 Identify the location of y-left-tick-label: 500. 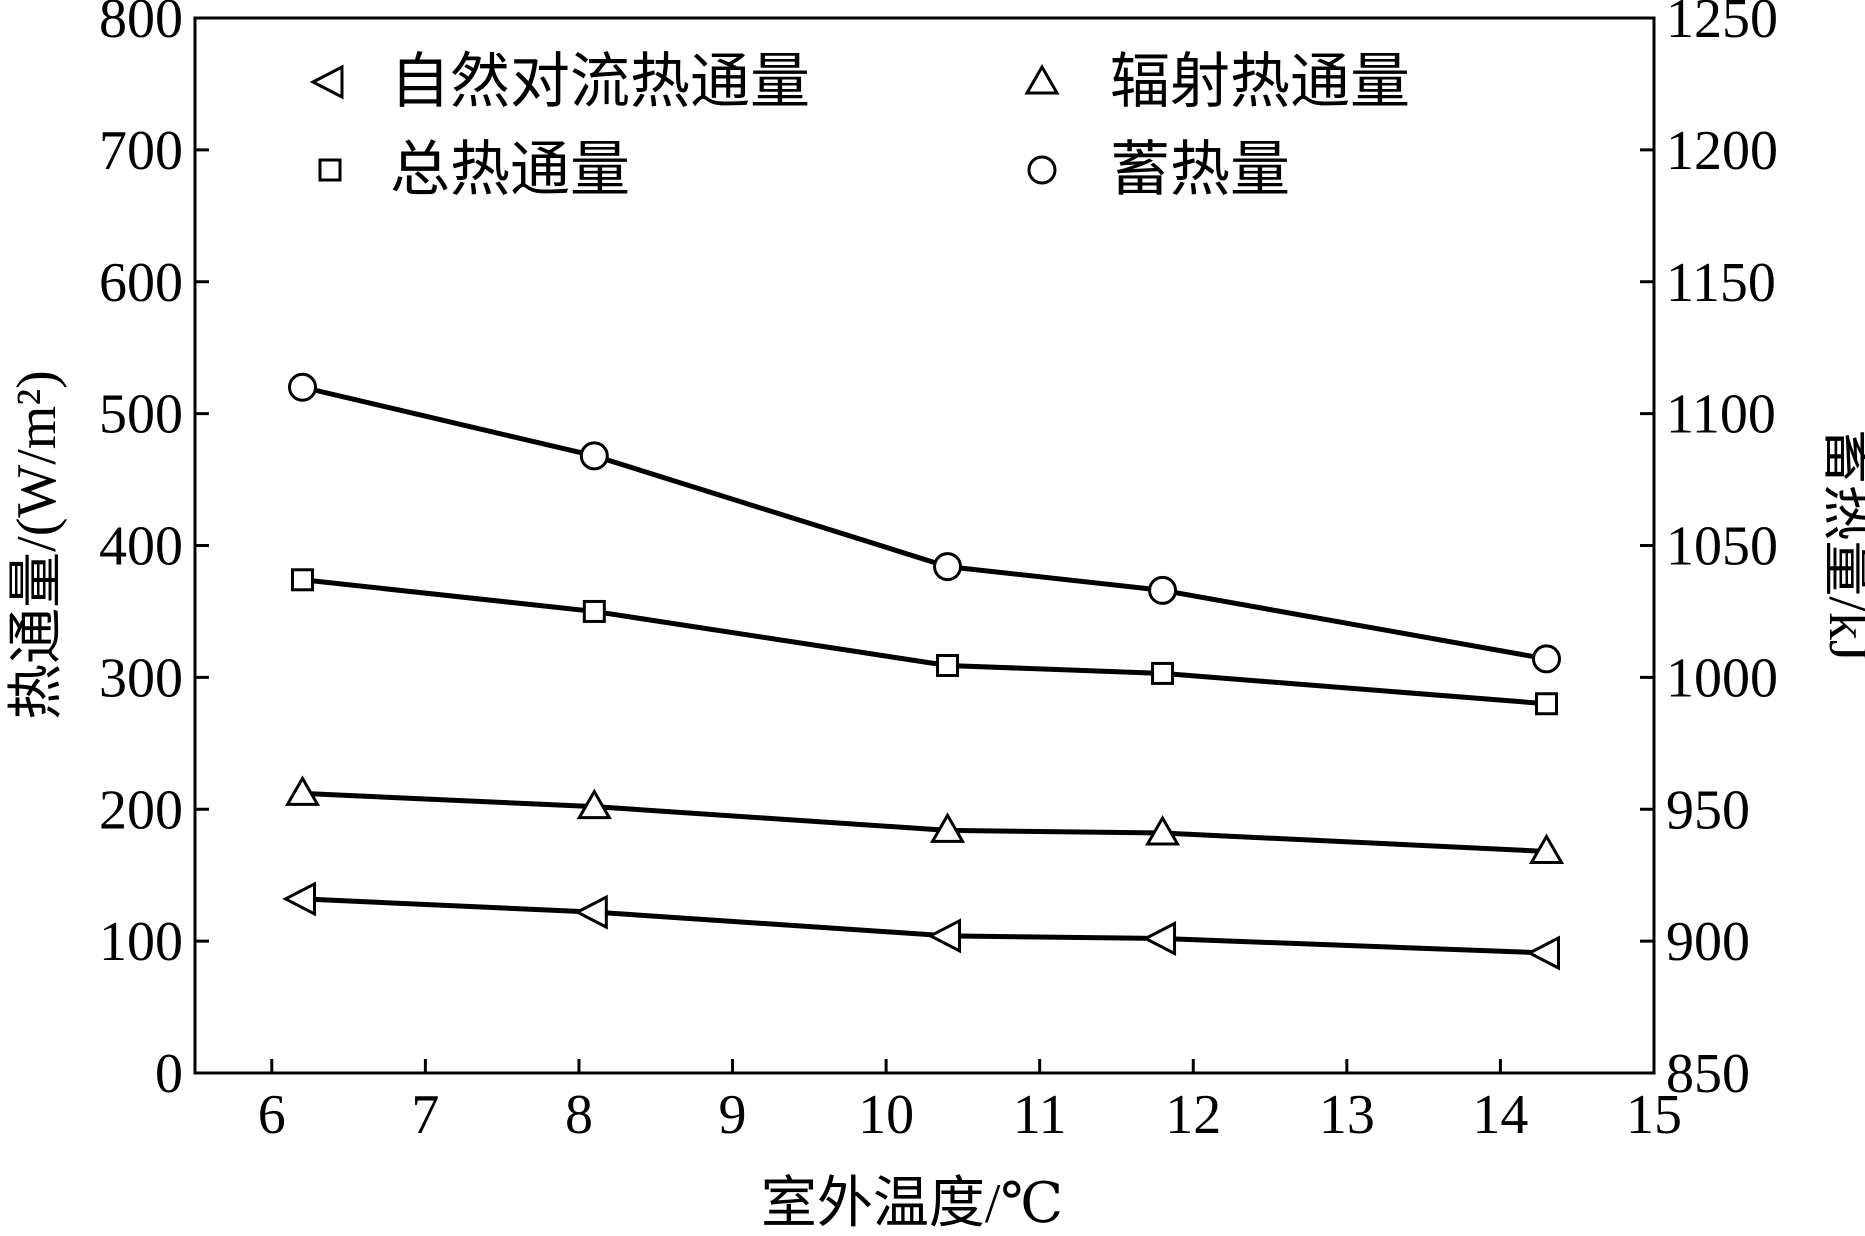
(141, 415).